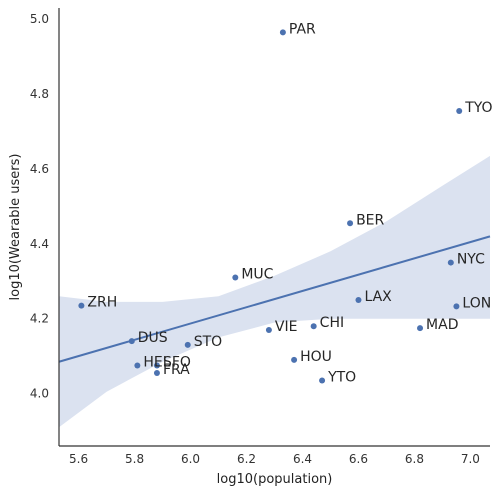 This screenshot has width=504, height=489. I want to click on point-vie, so click(268, 329).